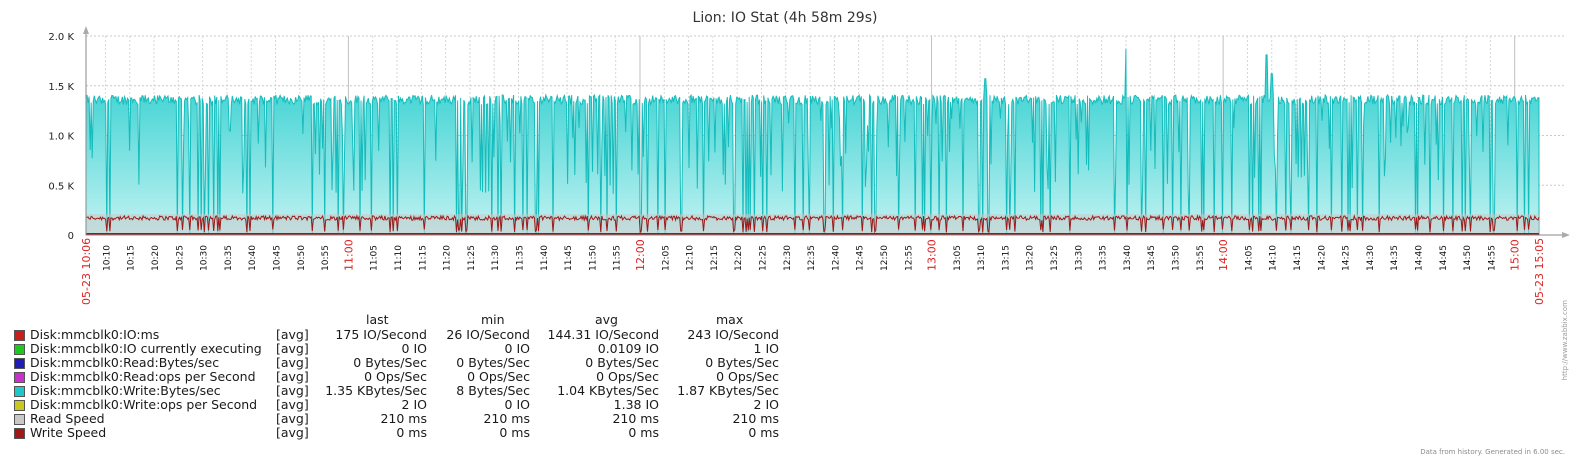  Describe the element at coordinates (411, 432) in the screenshot. I see `legend-item-last: 0 ms` at that location.